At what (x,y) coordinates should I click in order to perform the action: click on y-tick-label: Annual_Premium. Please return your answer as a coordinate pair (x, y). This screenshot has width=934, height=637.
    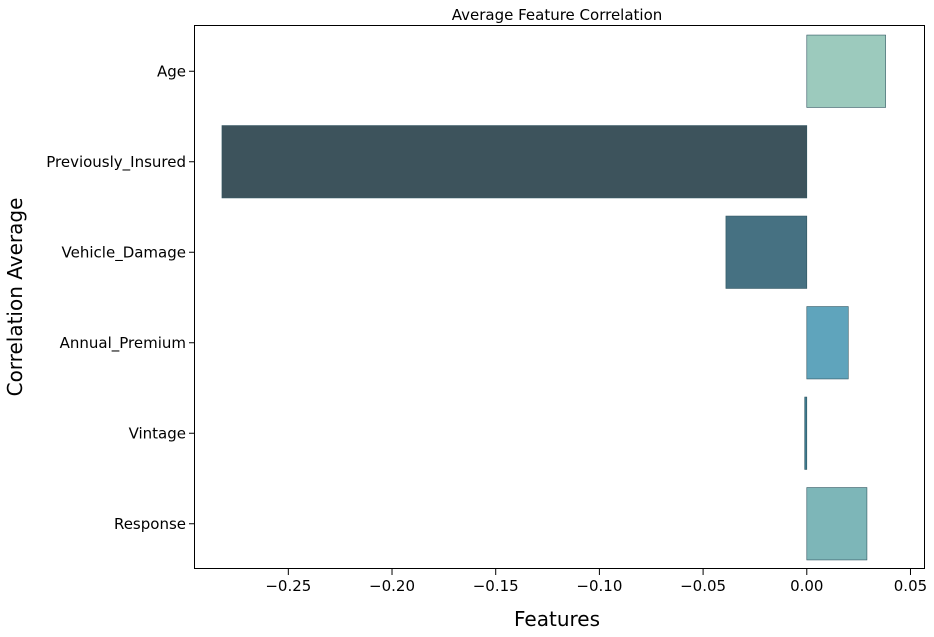
    Looking at the image, I should click on (123, 343).